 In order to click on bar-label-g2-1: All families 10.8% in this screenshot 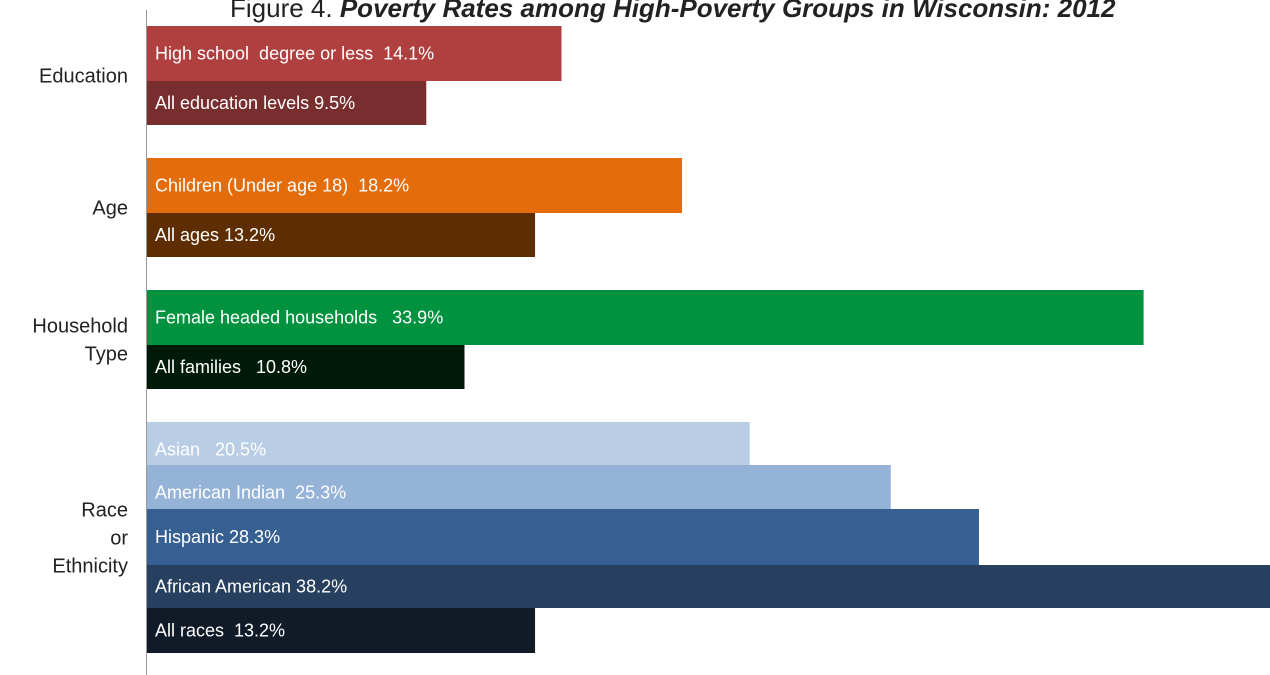, I will do `click(231, 367)`.